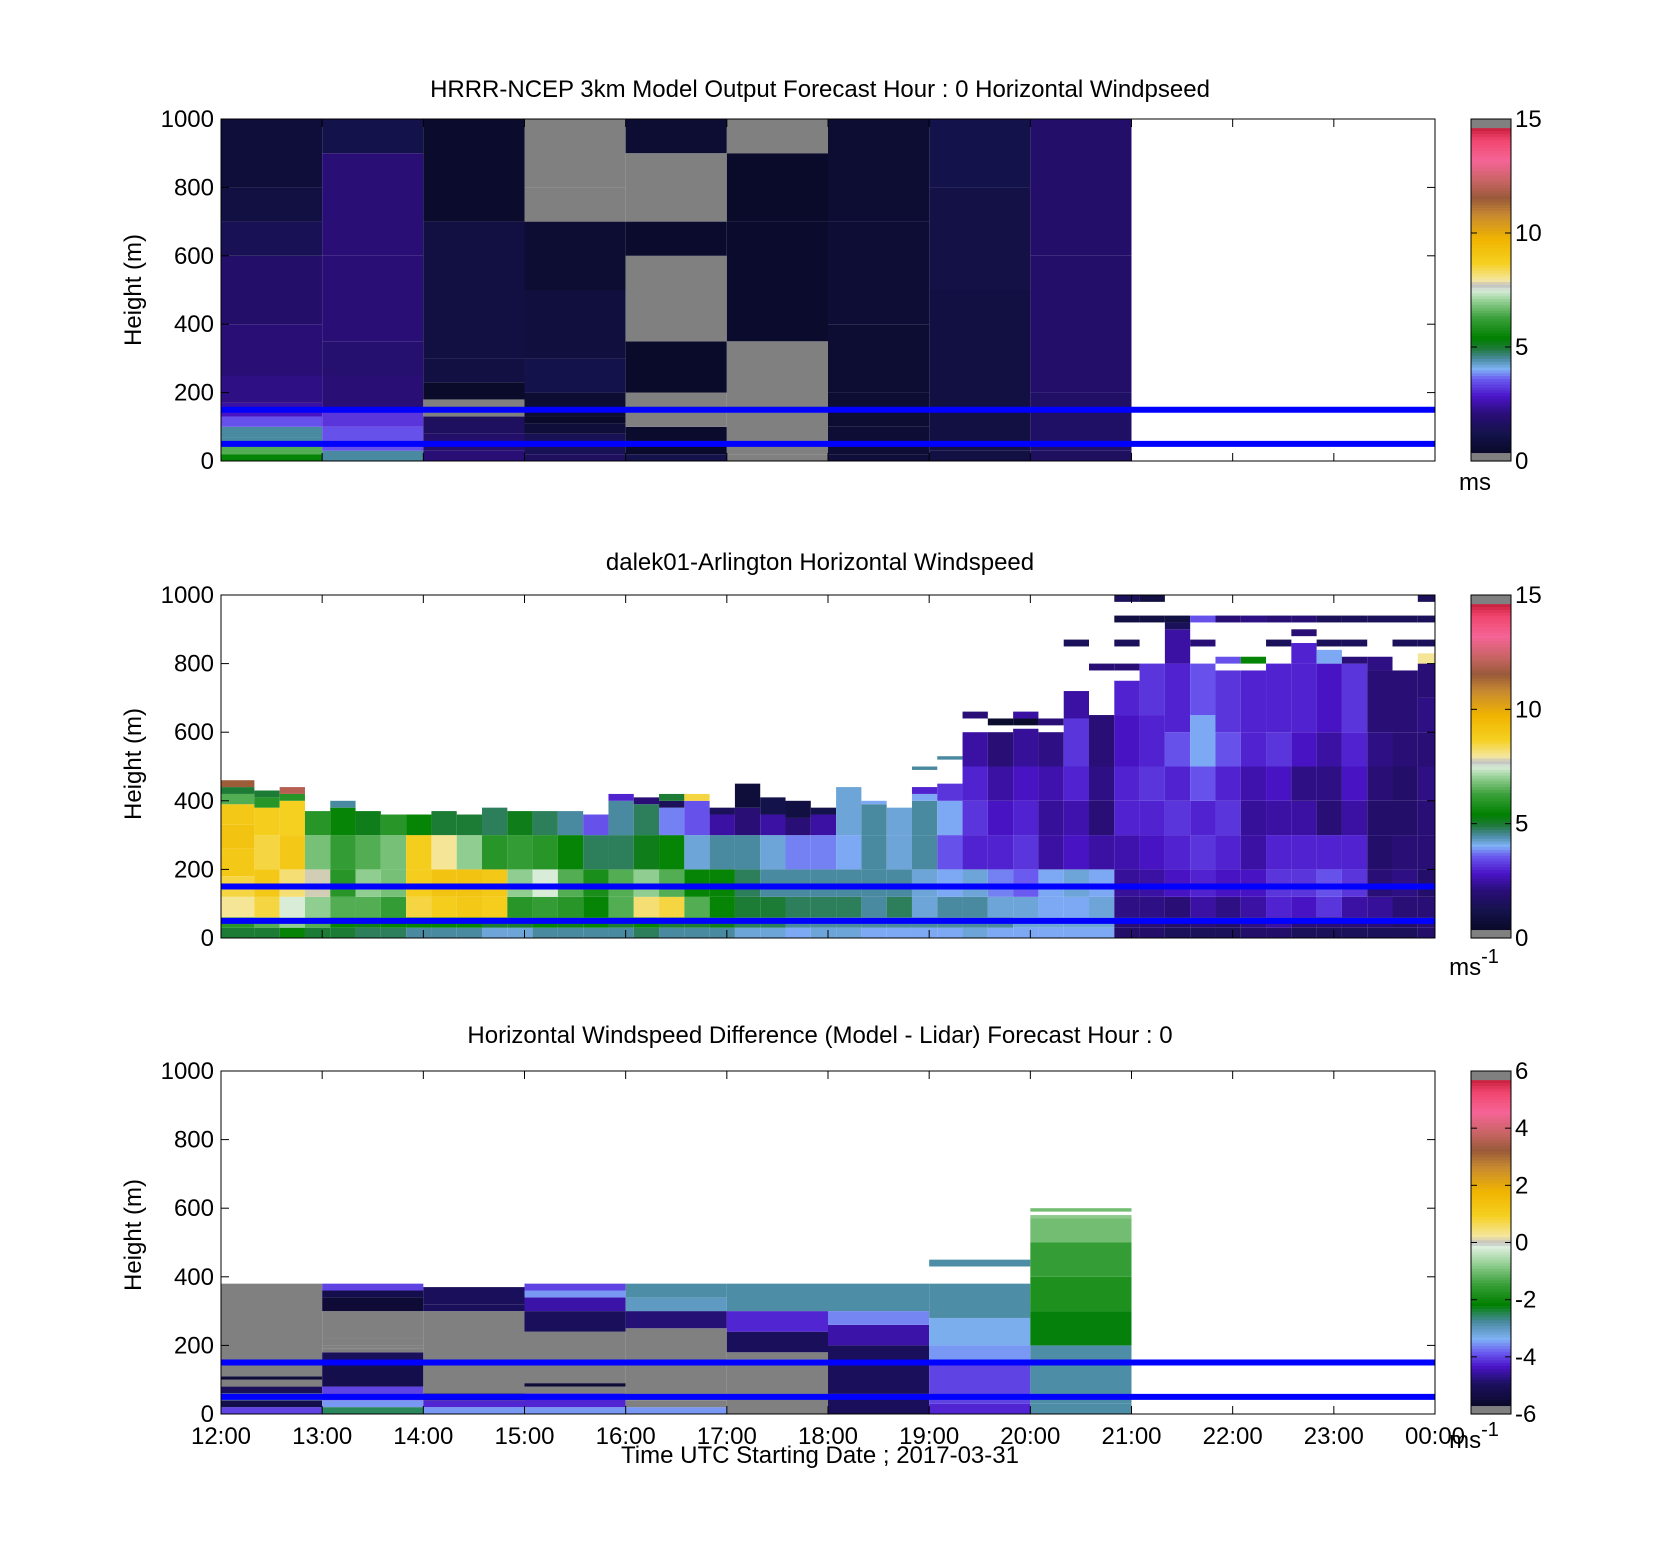 Image resolution: width=1680 pixels, height=1561 pixels. What do you see at coordinates (626, 1436) in the screenshot?
I see `x-tick-label: 16:00` at bounding box center [626, 1436].